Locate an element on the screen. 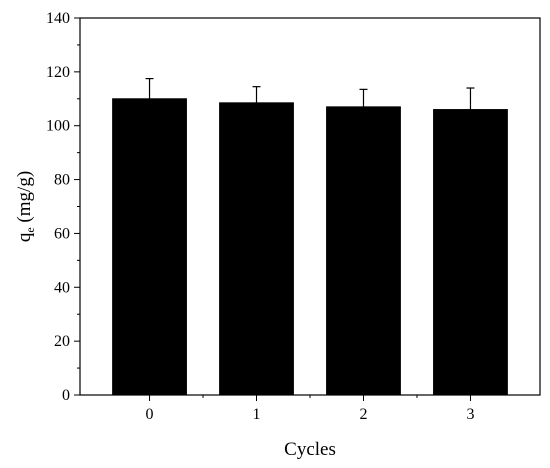 The width and height of the screenshot is (550, 468). x-axis-ticks: 0 1 2 3 is located at coordinates (310, 409).